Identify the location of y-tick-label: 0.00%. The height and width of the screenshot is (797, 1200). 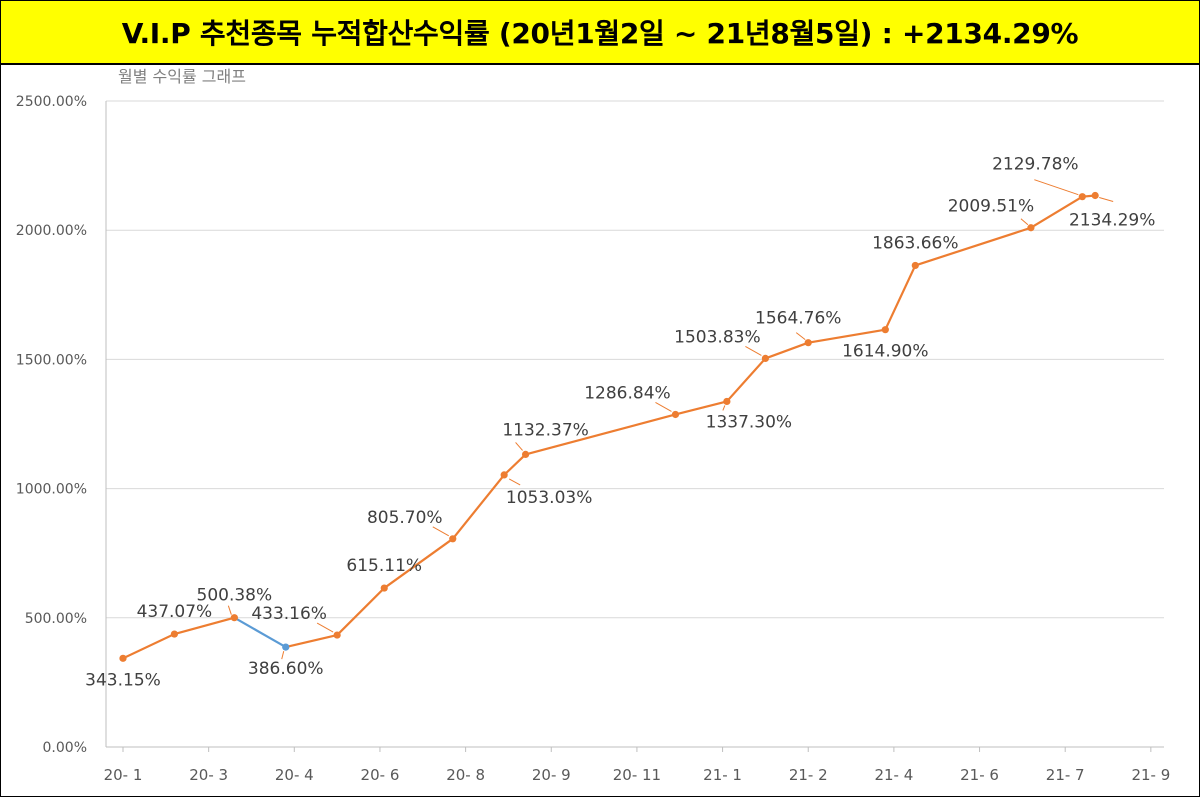
(65, 748).